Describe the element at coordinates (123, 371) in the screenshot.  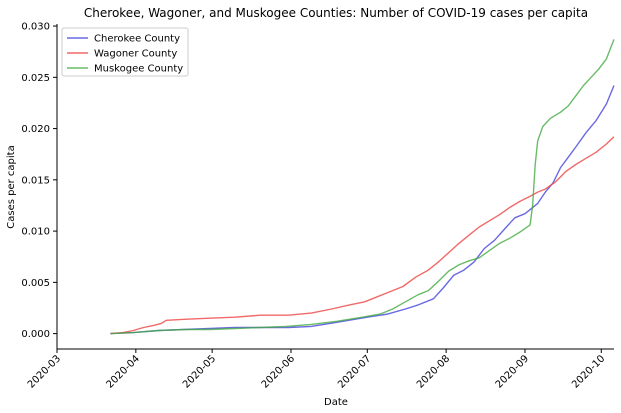
I see `x-tick-label: 2020-04` at that location.